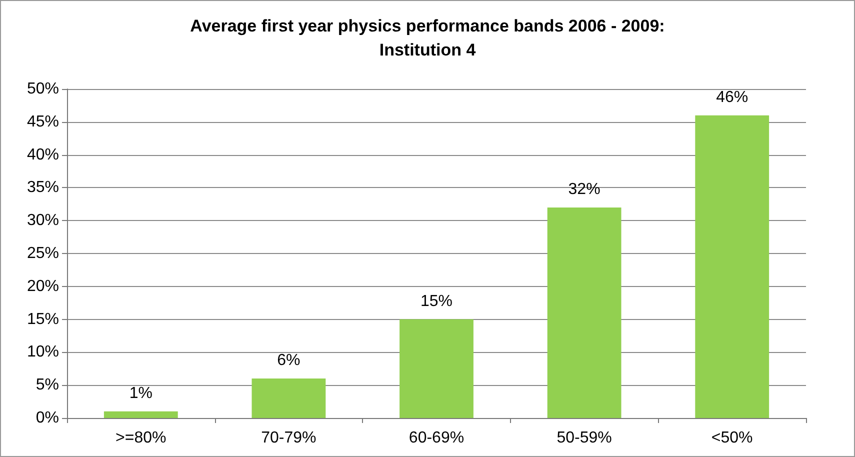 This screenshot has width=855, height=457. Describe the element at coordinates (141, 438) in the screenshot. I see `x-tick-label: >=80%` at that location.